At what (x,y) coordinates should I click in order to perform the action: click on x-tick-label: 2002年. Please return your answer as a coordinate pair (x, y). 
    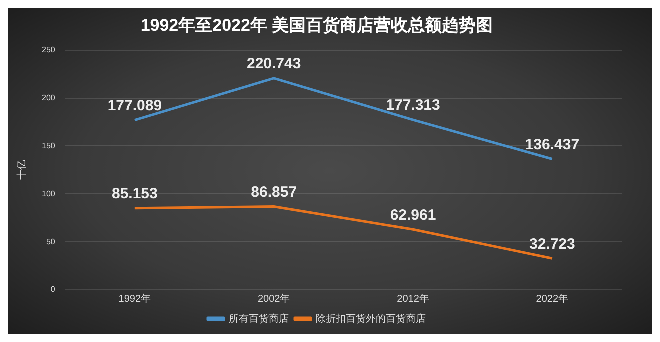
    Looking at the image, I should click on (274, 298).